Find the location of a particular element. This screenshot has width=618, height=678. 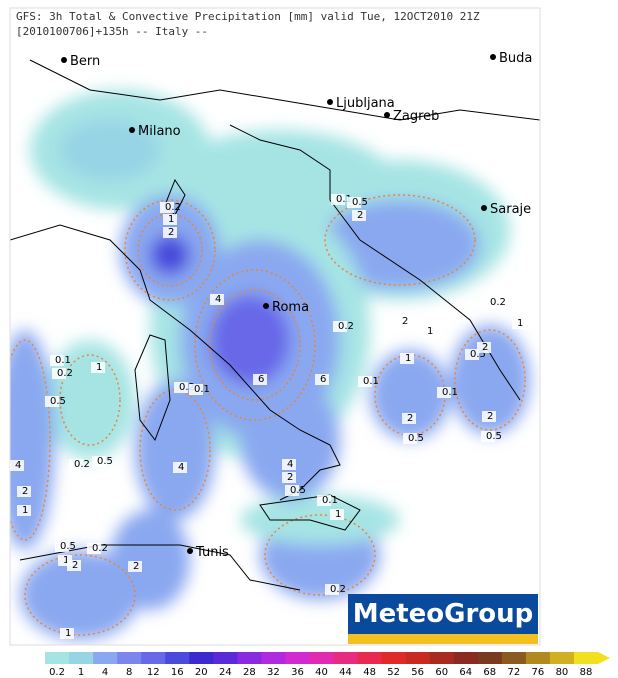

colorbar-label: 24 is located at coordinates (225, 672).